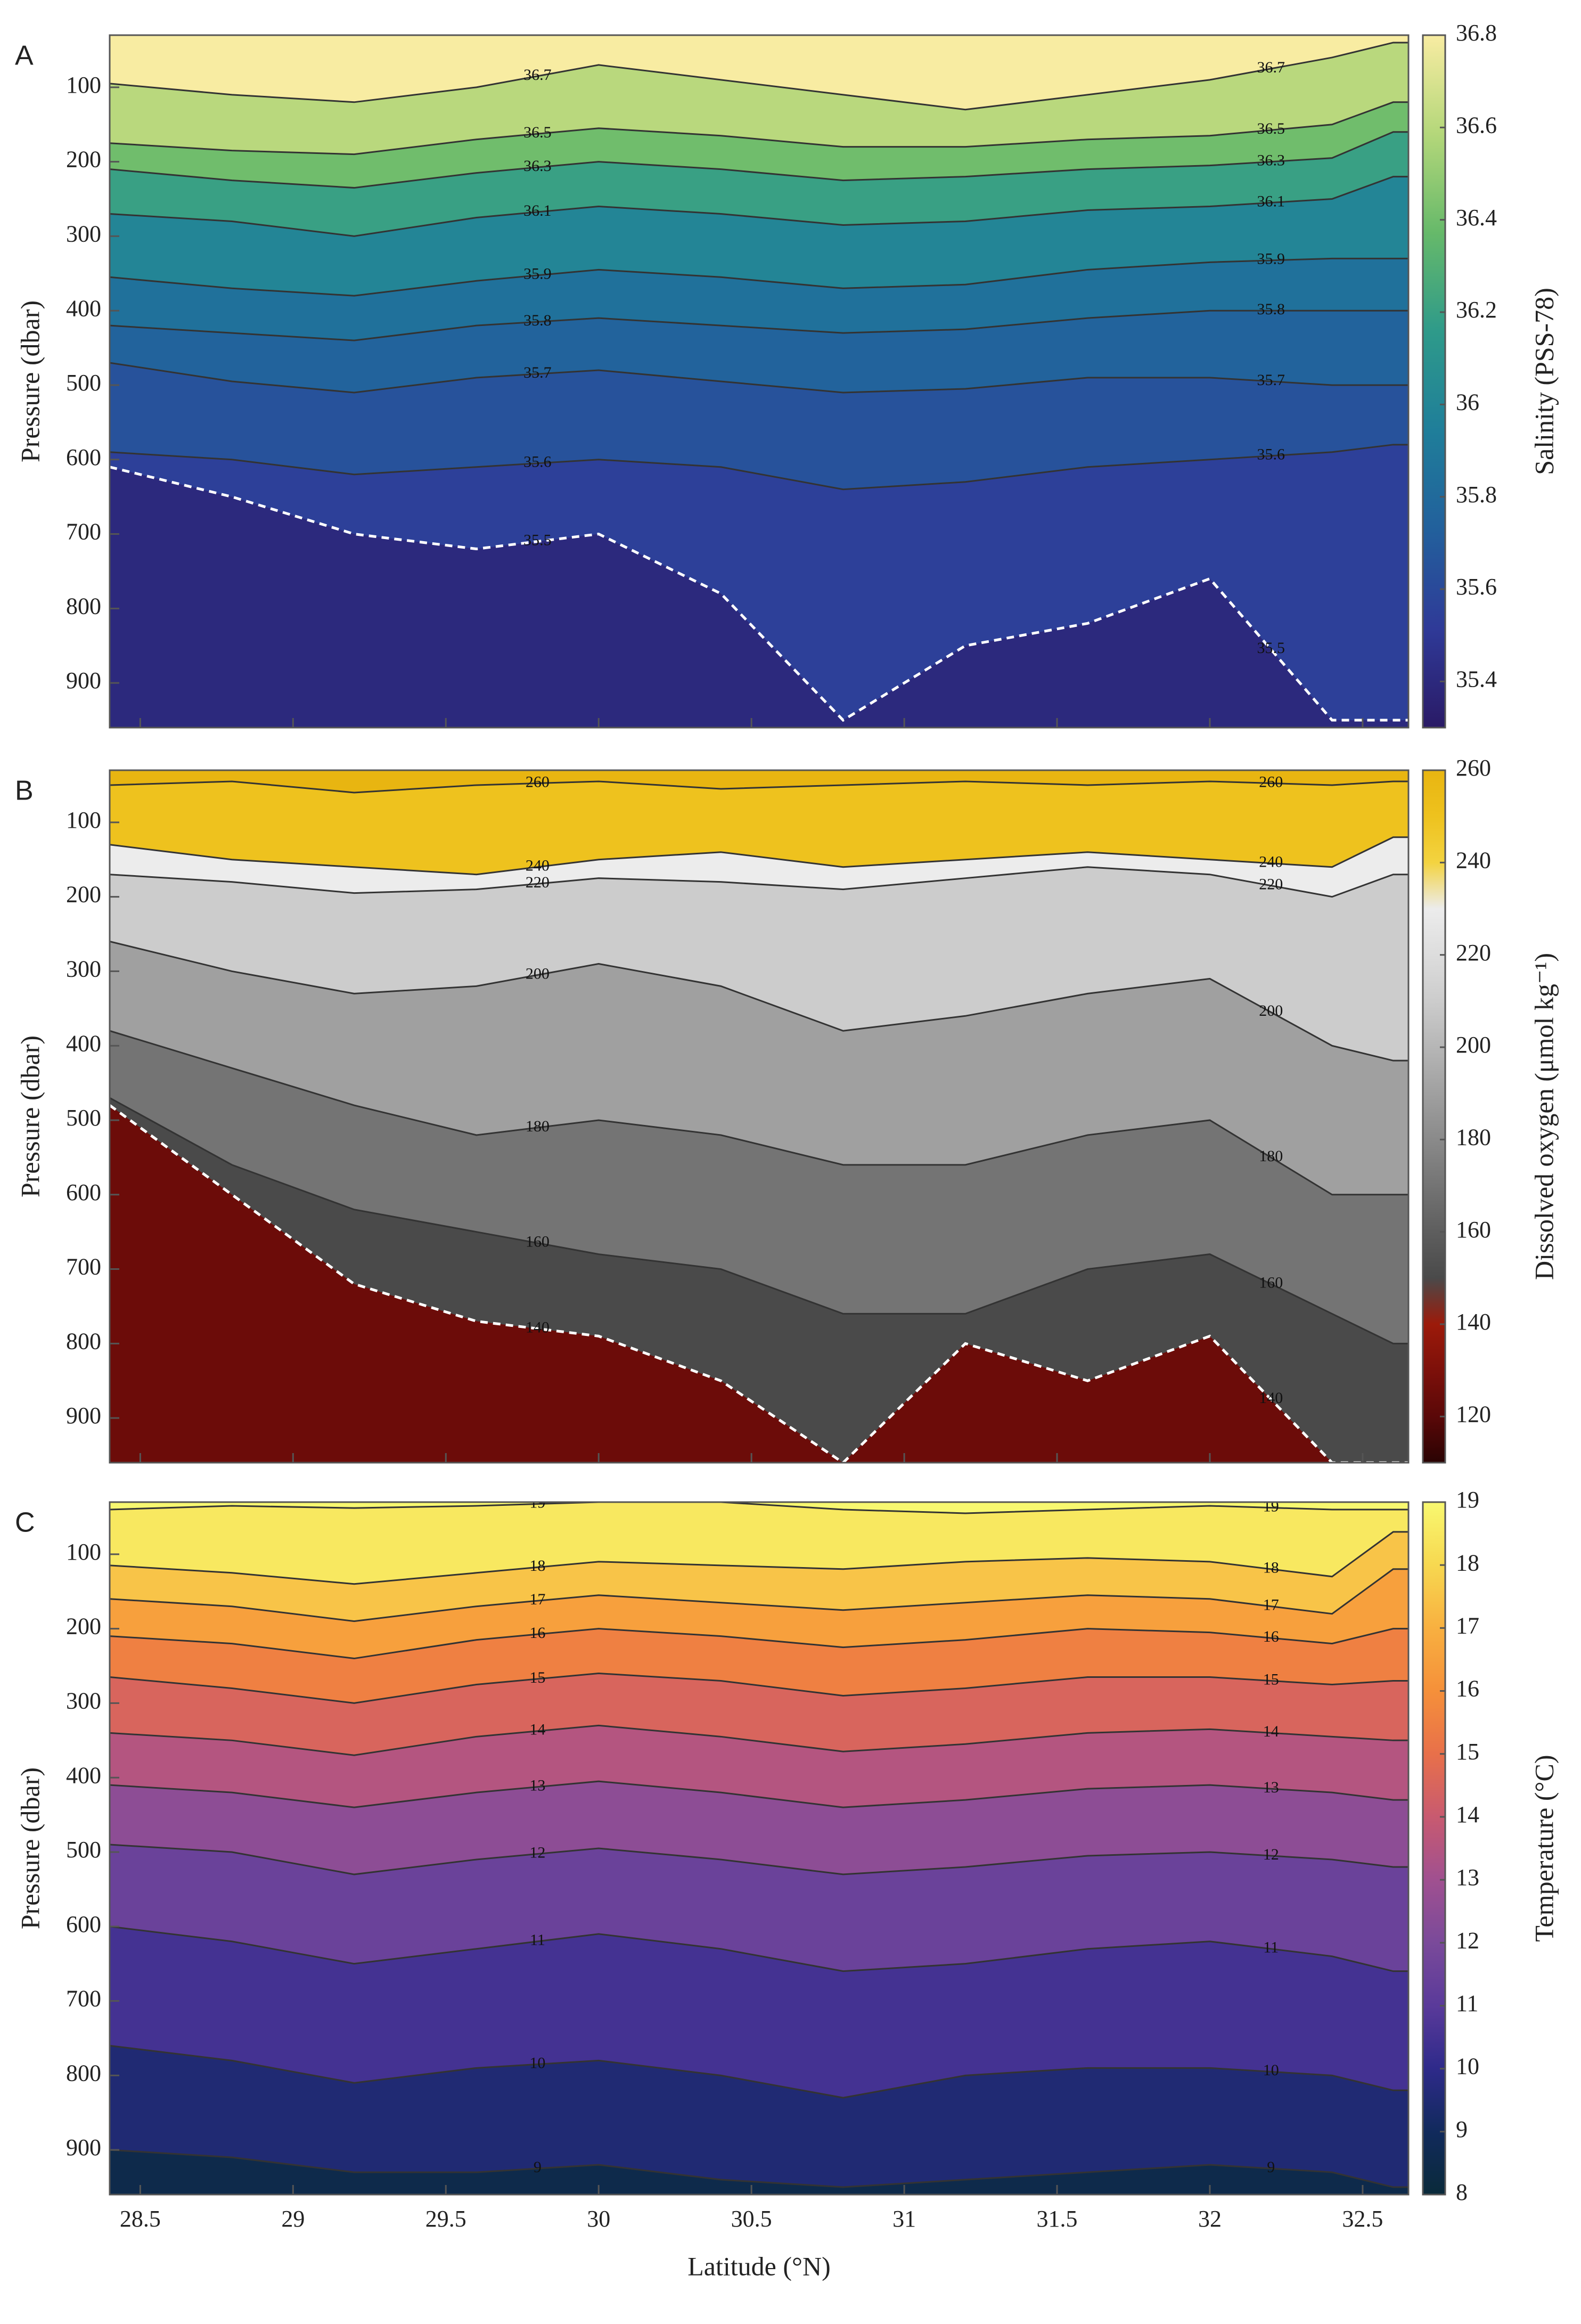  I want to click on x-tick-label: 29.5, so click(445, 2219).